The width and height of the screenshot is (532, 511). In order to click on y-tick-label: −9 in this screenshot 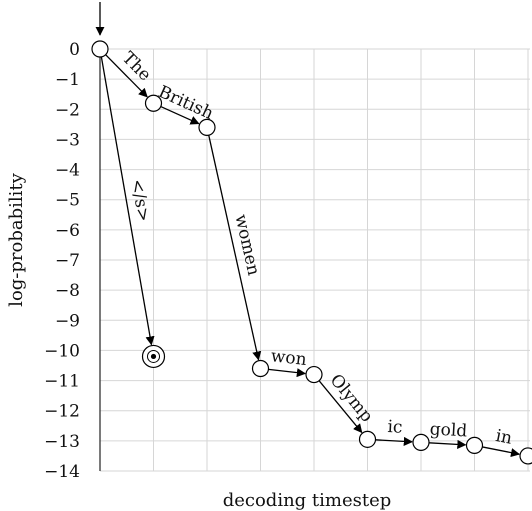, I will do `click(67, 321)`.